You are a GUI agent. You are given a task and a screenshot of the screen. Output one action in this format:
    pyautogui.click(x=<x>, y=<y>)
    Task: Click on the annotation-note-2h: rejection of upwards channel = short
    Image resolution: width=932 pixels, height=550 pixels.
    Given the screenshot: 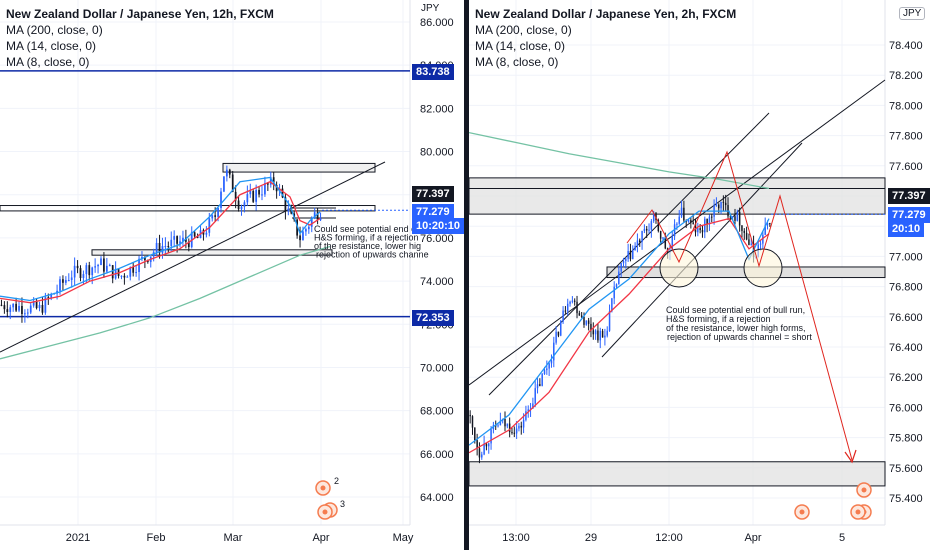 What is the action you would take?
    pyautogui.click(x=739, y=337)
    